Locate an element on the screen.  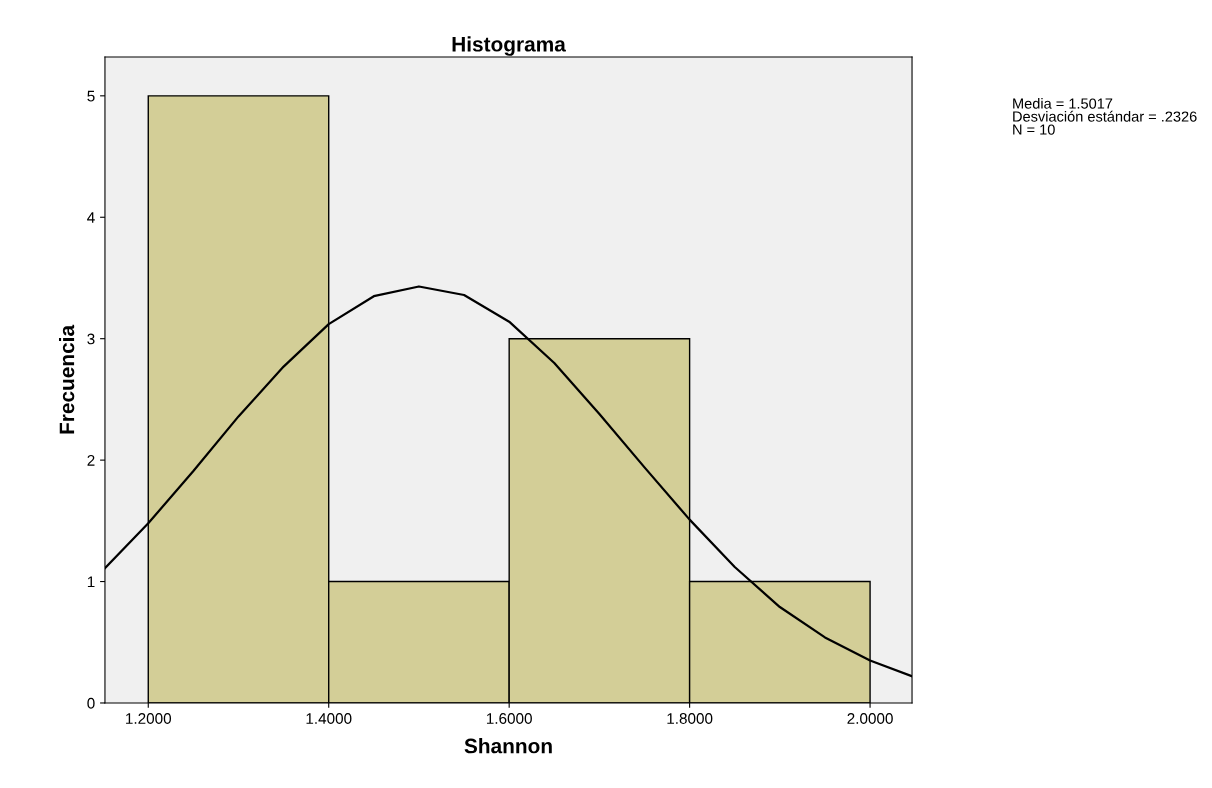
text: Media = 1.5017 is located at coordinates (1063, 103).